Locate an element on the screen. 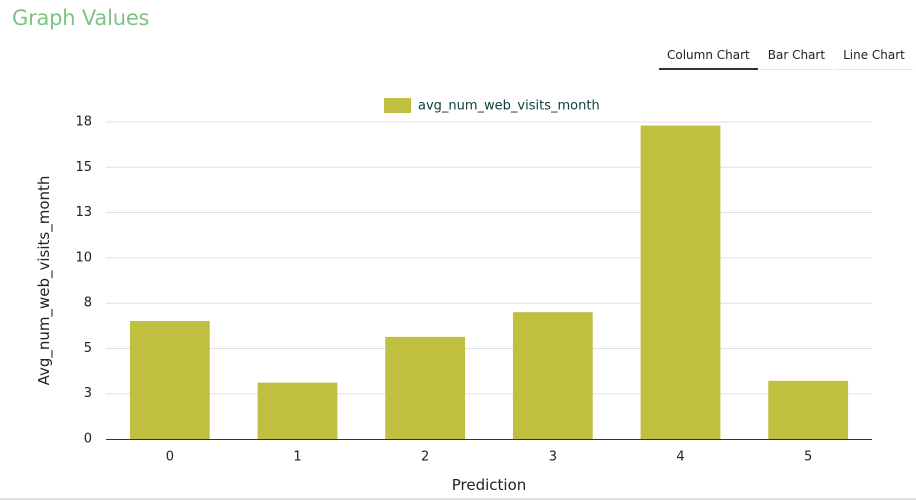 The image size is (916, 500). tab-line-chart: Line Chart is located at coordinates (874, 55).